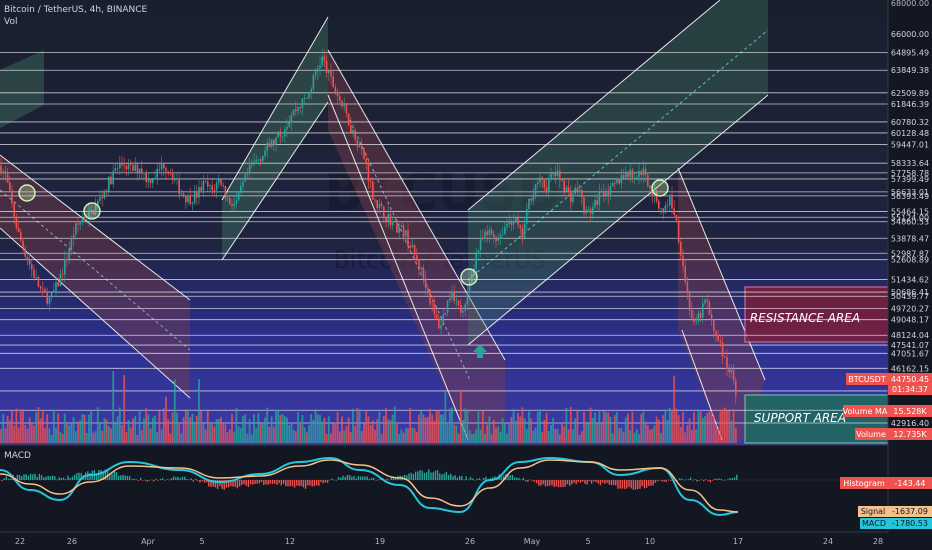  Describe the element at coordinates (878, 541) in the screenshot. I see `time-tick: 28` at that location.